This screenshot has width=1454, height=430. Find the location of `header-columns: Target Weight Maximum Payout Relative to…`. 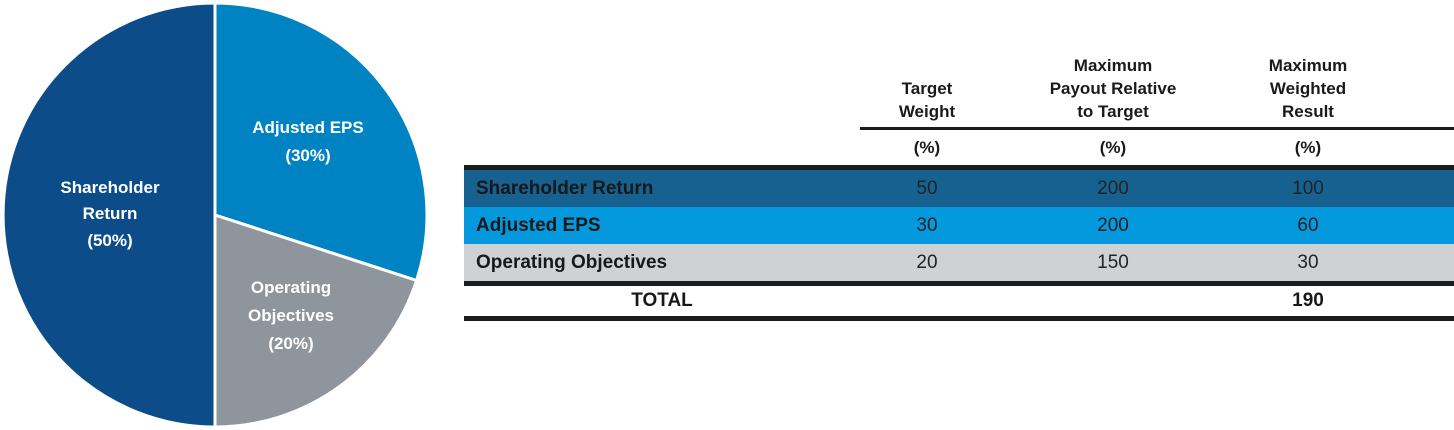

header-columns: Target Weight Maximum Payout Relative to… is located at coordinates (1157, 92).